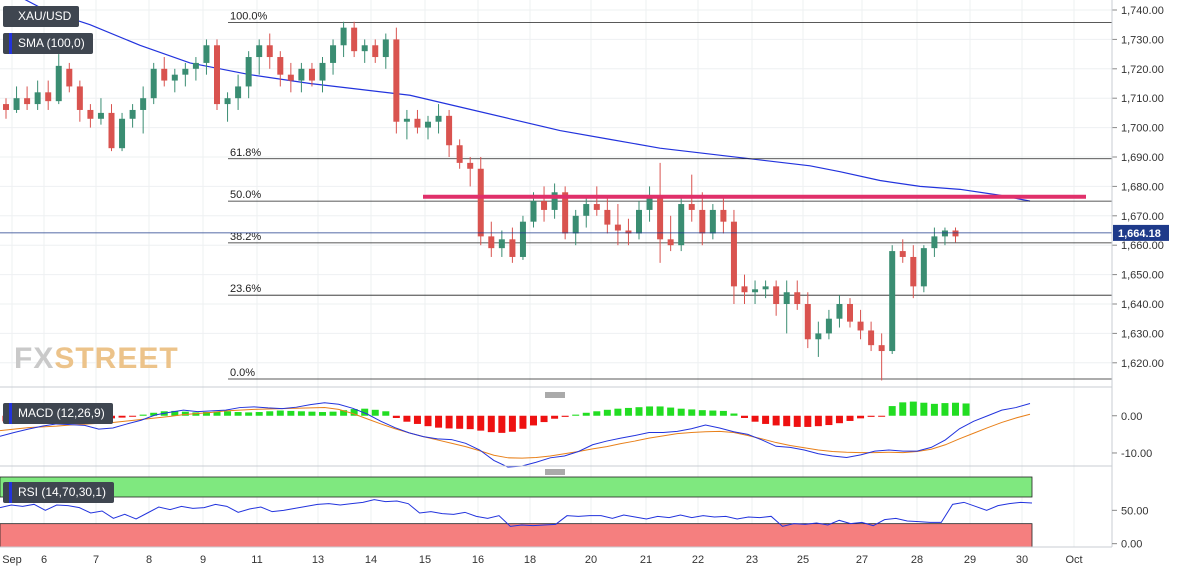  I want to click on rsi-indicator-label: RSI (14,70,30,1), so click(59, 492).